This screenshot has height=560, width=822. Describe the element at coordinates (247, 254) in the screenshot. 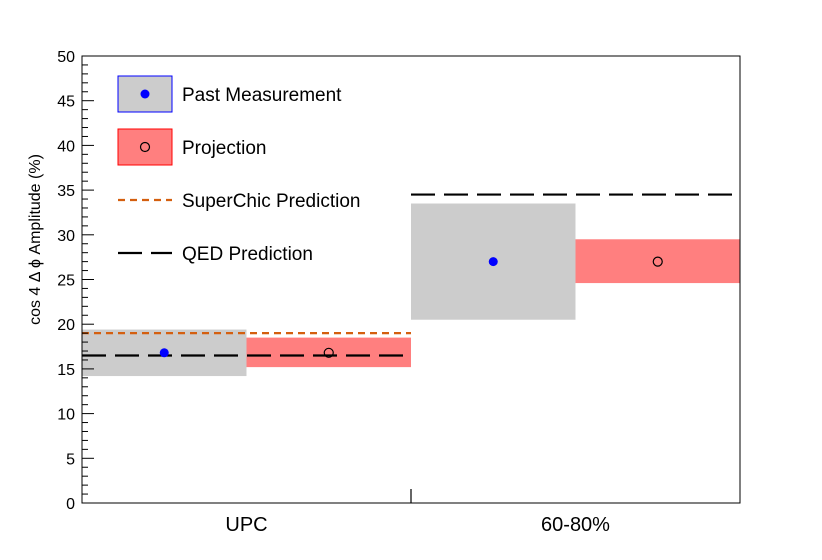

I see `legend-label: QED Prediction` at that location.